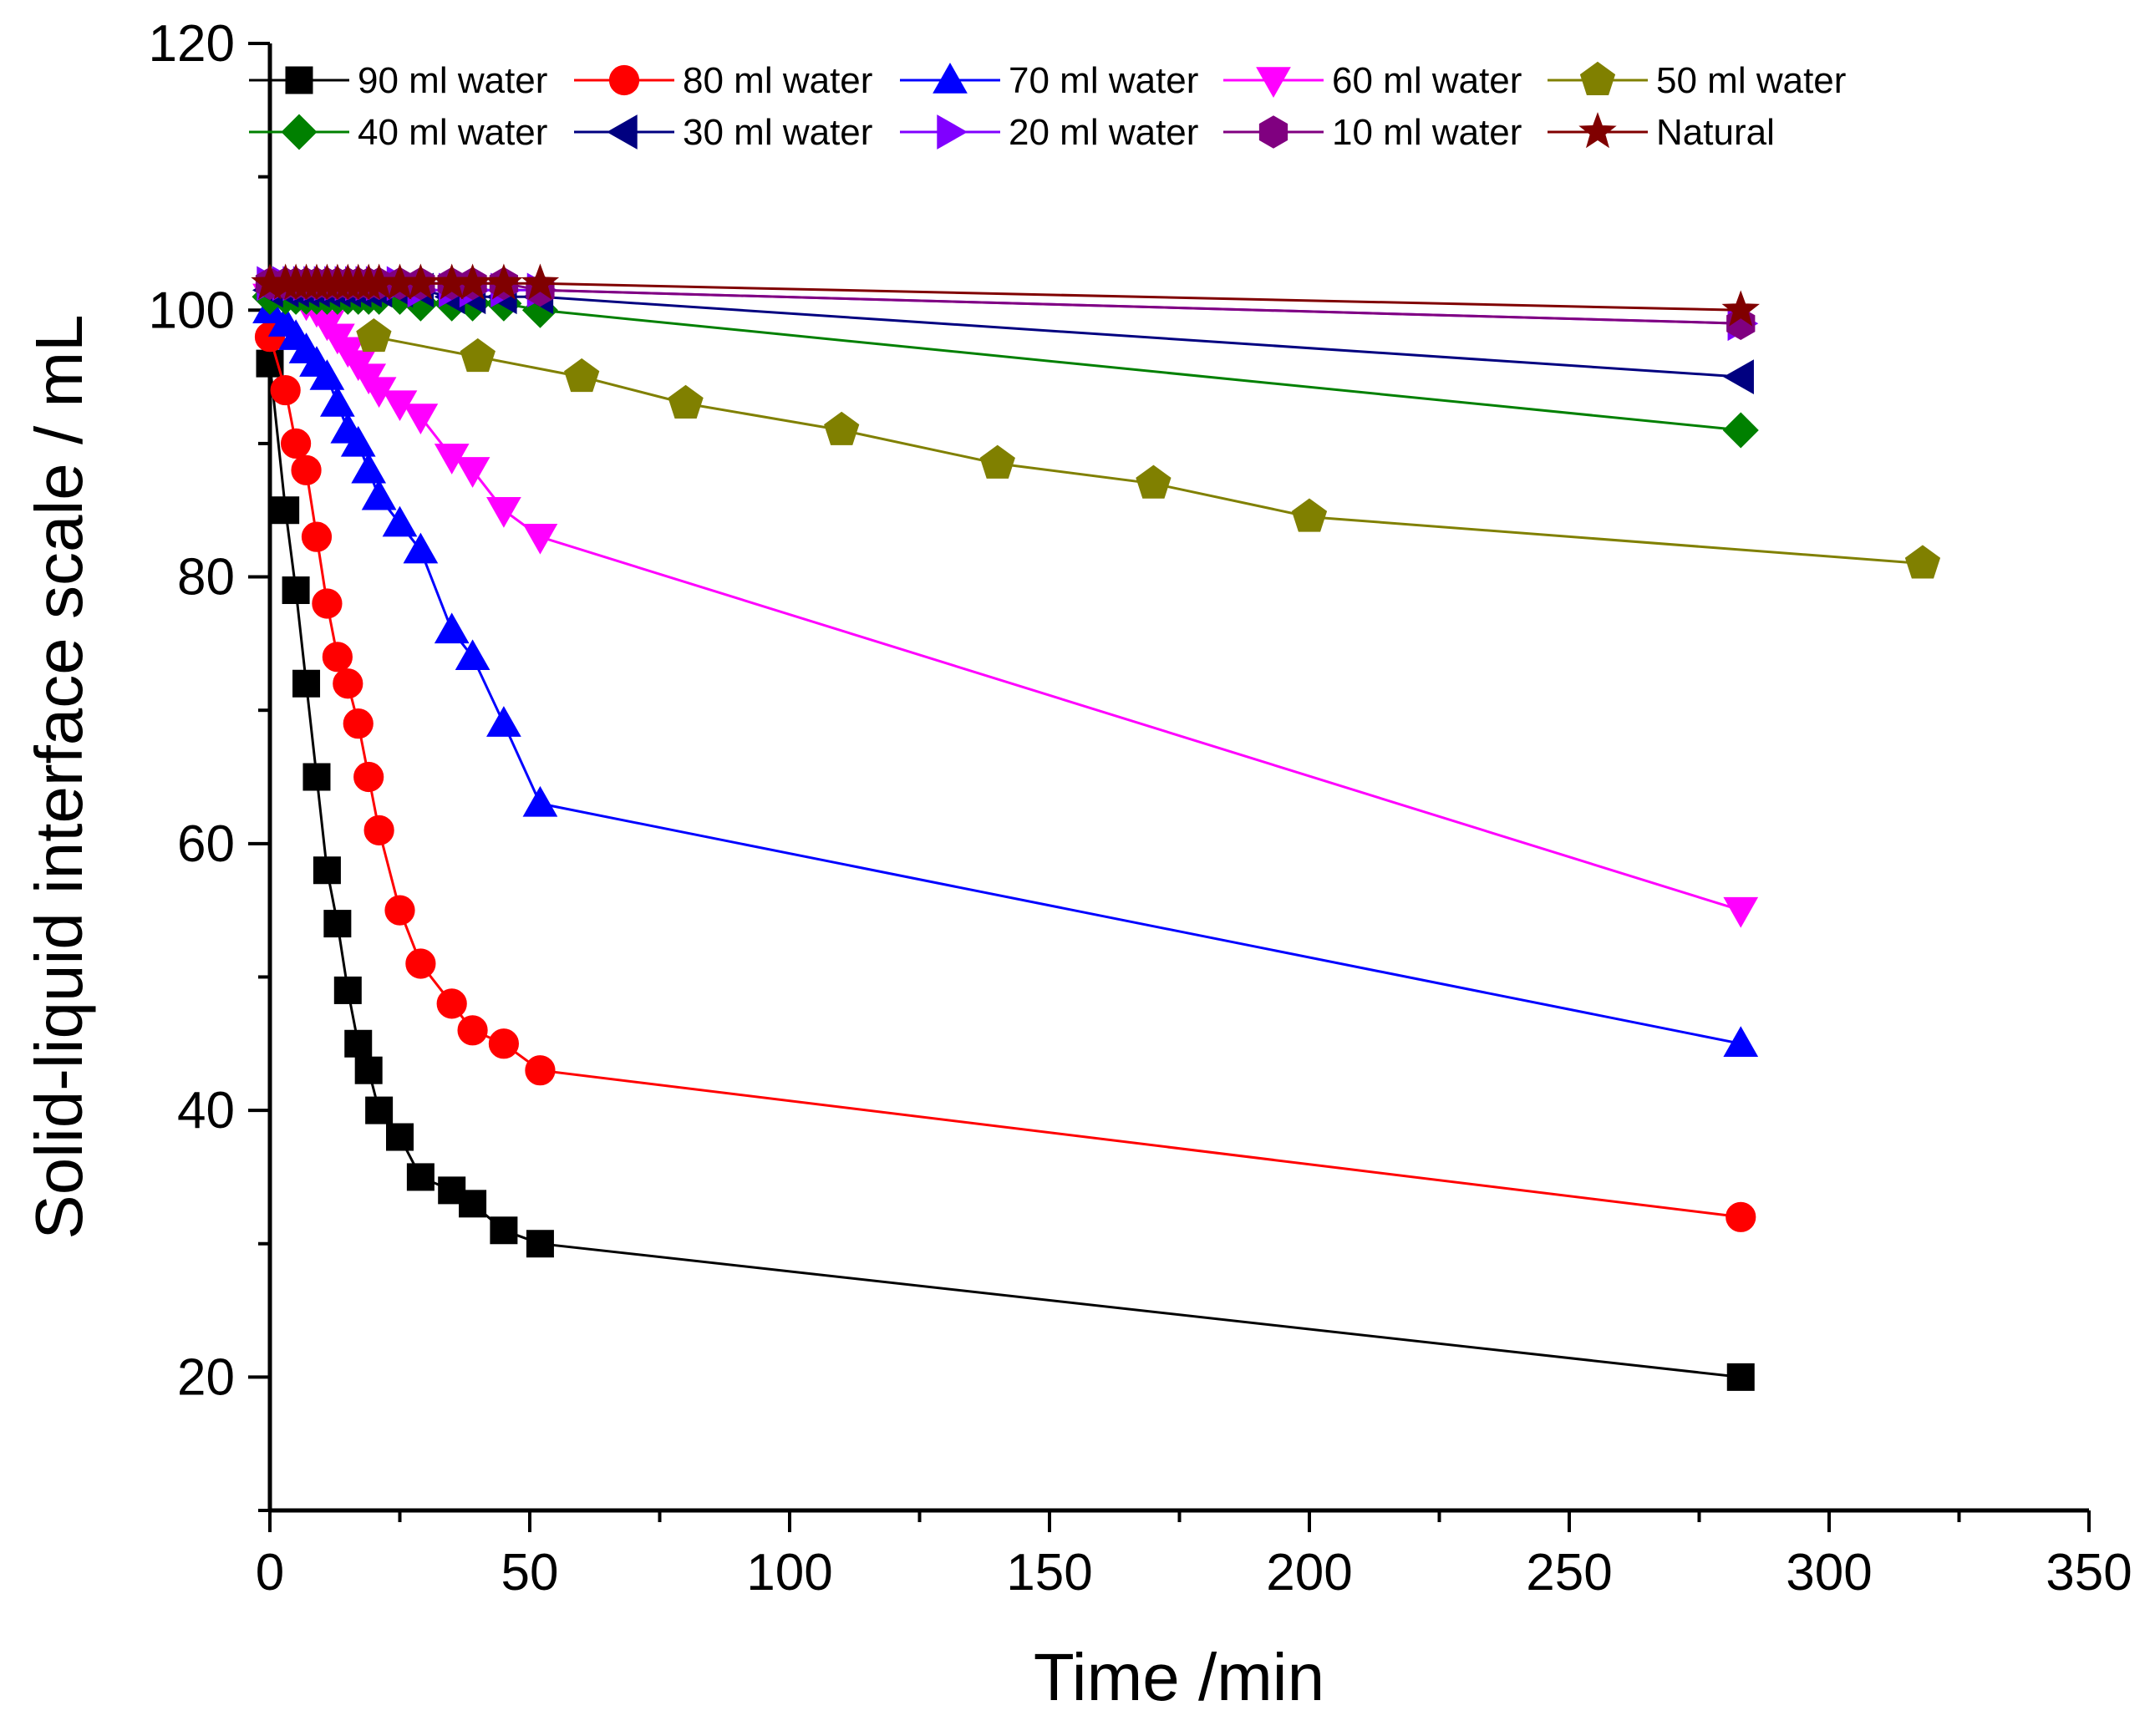  I want to click on legend-item: 30 ml water, so click(723, 132).